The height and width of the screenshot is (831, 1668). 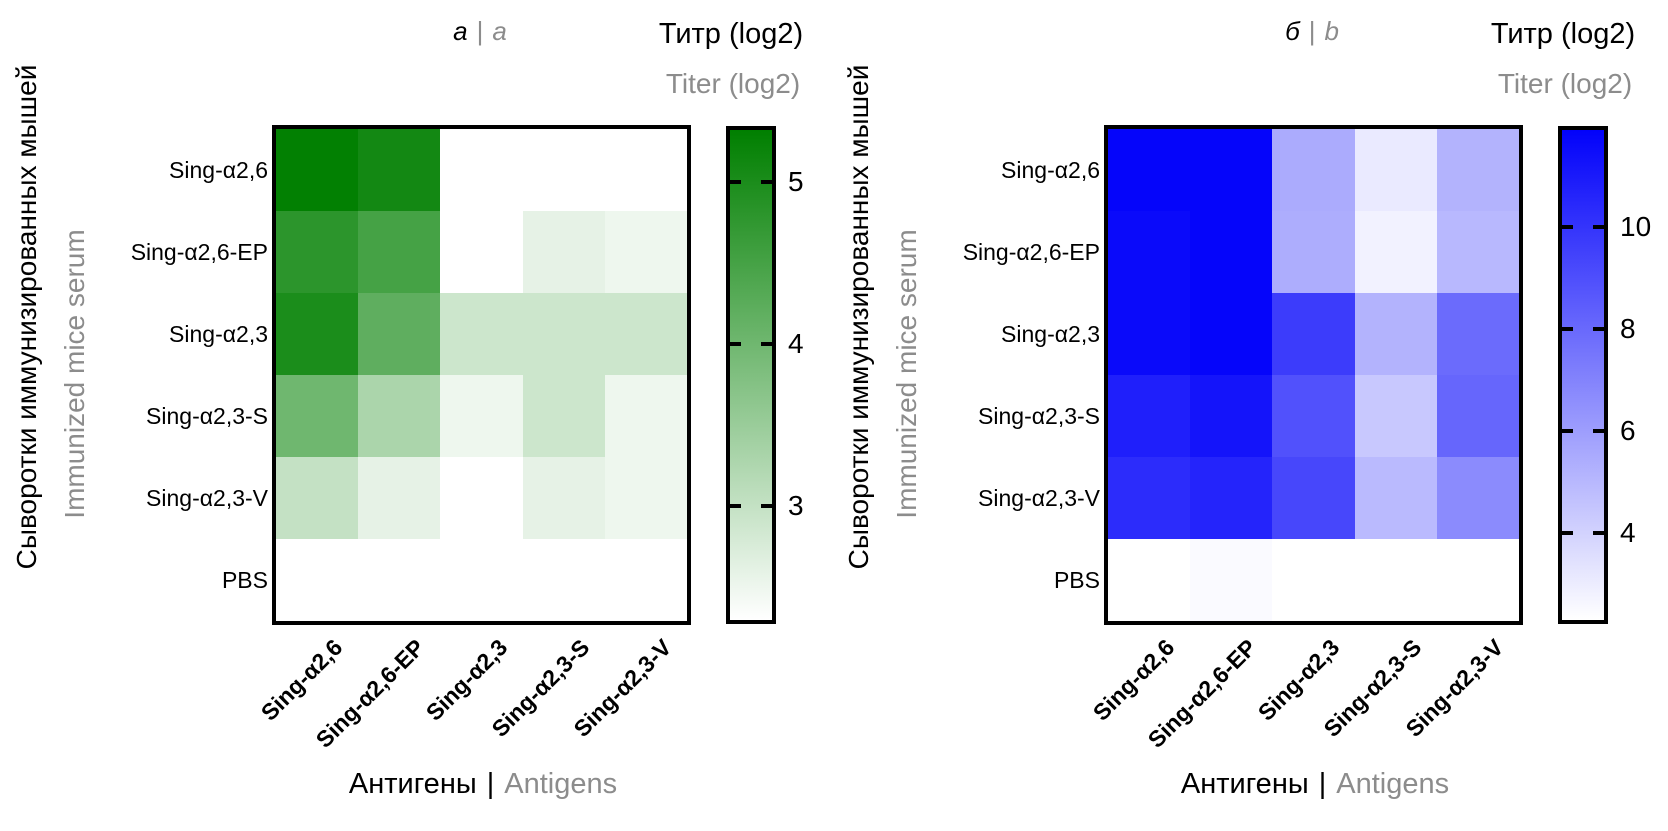 What do you see at coordinates (1331, 31) in the screenshot?
I see `panel-label-en: b` at bounding box center [1331, 31].